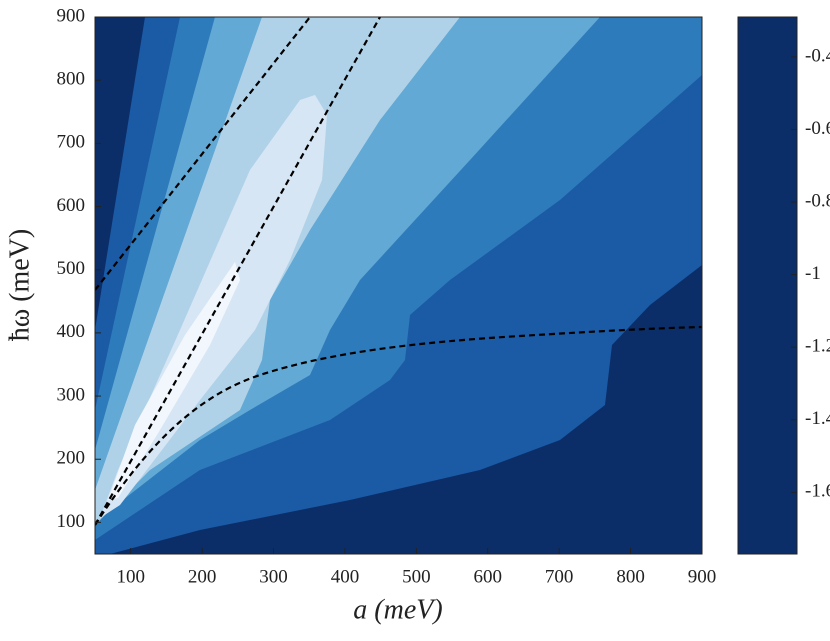 The height and width of the screenshot is (641, 830). I want to click on colorbar-tick-label: -1.6, so click(817, 491).